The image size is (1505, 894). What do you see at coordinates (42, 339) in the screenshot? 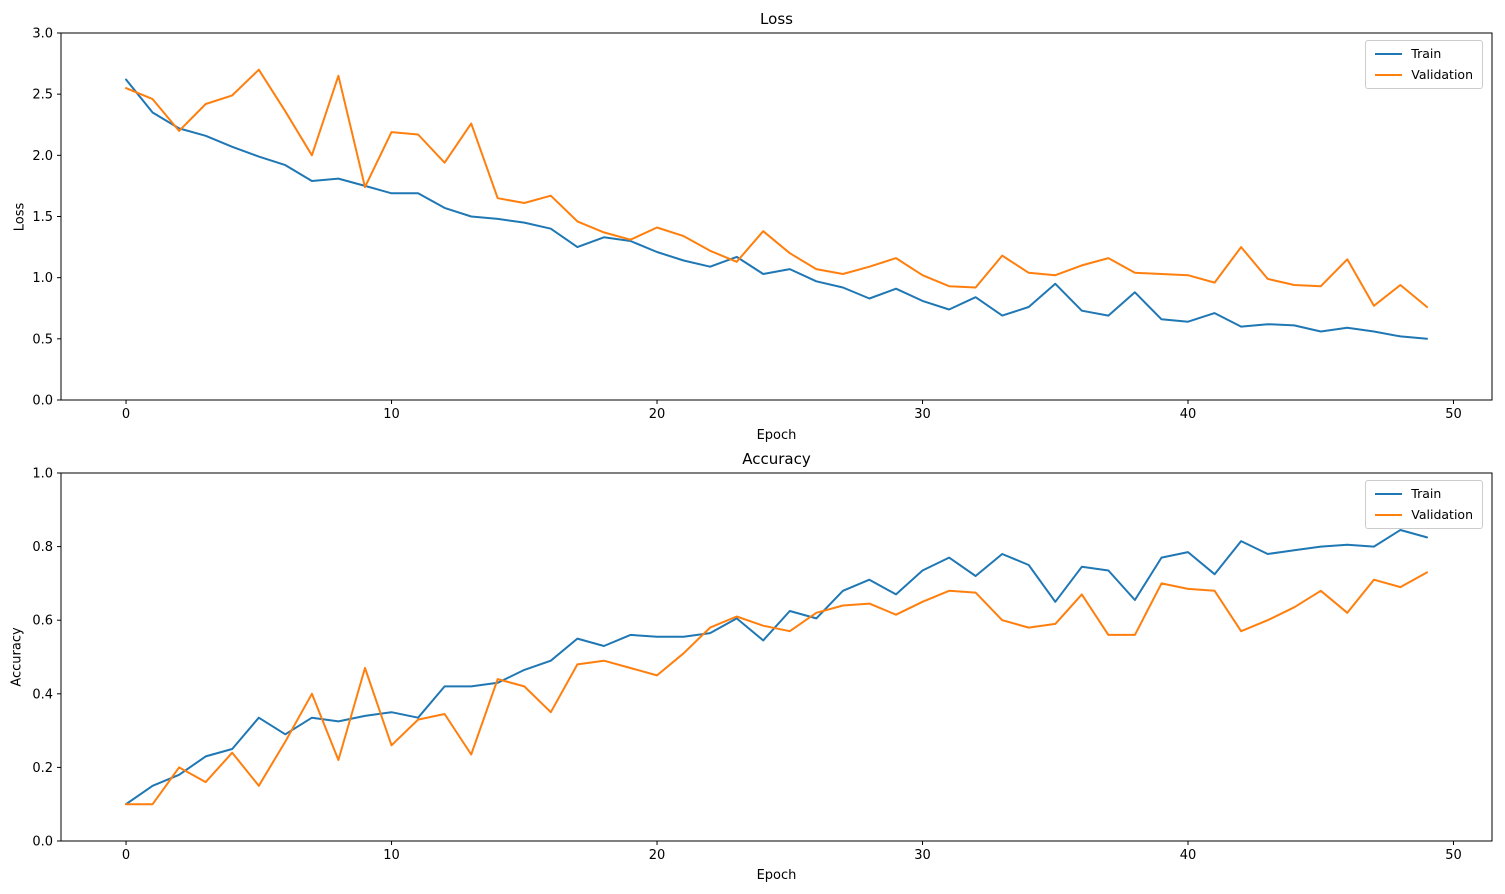
I see `y-tick-label: 0.5` at bounding box center [42, 339].